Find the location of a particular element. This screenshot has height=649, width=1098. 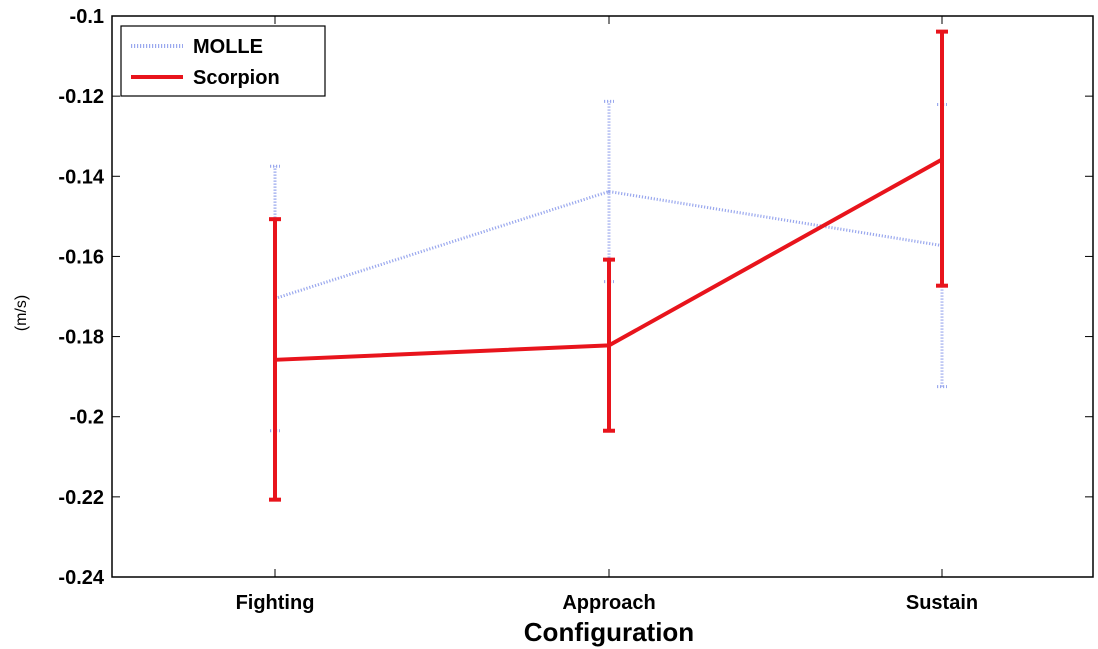

x-tick-label: Approach is located at coordinates (608, 603).